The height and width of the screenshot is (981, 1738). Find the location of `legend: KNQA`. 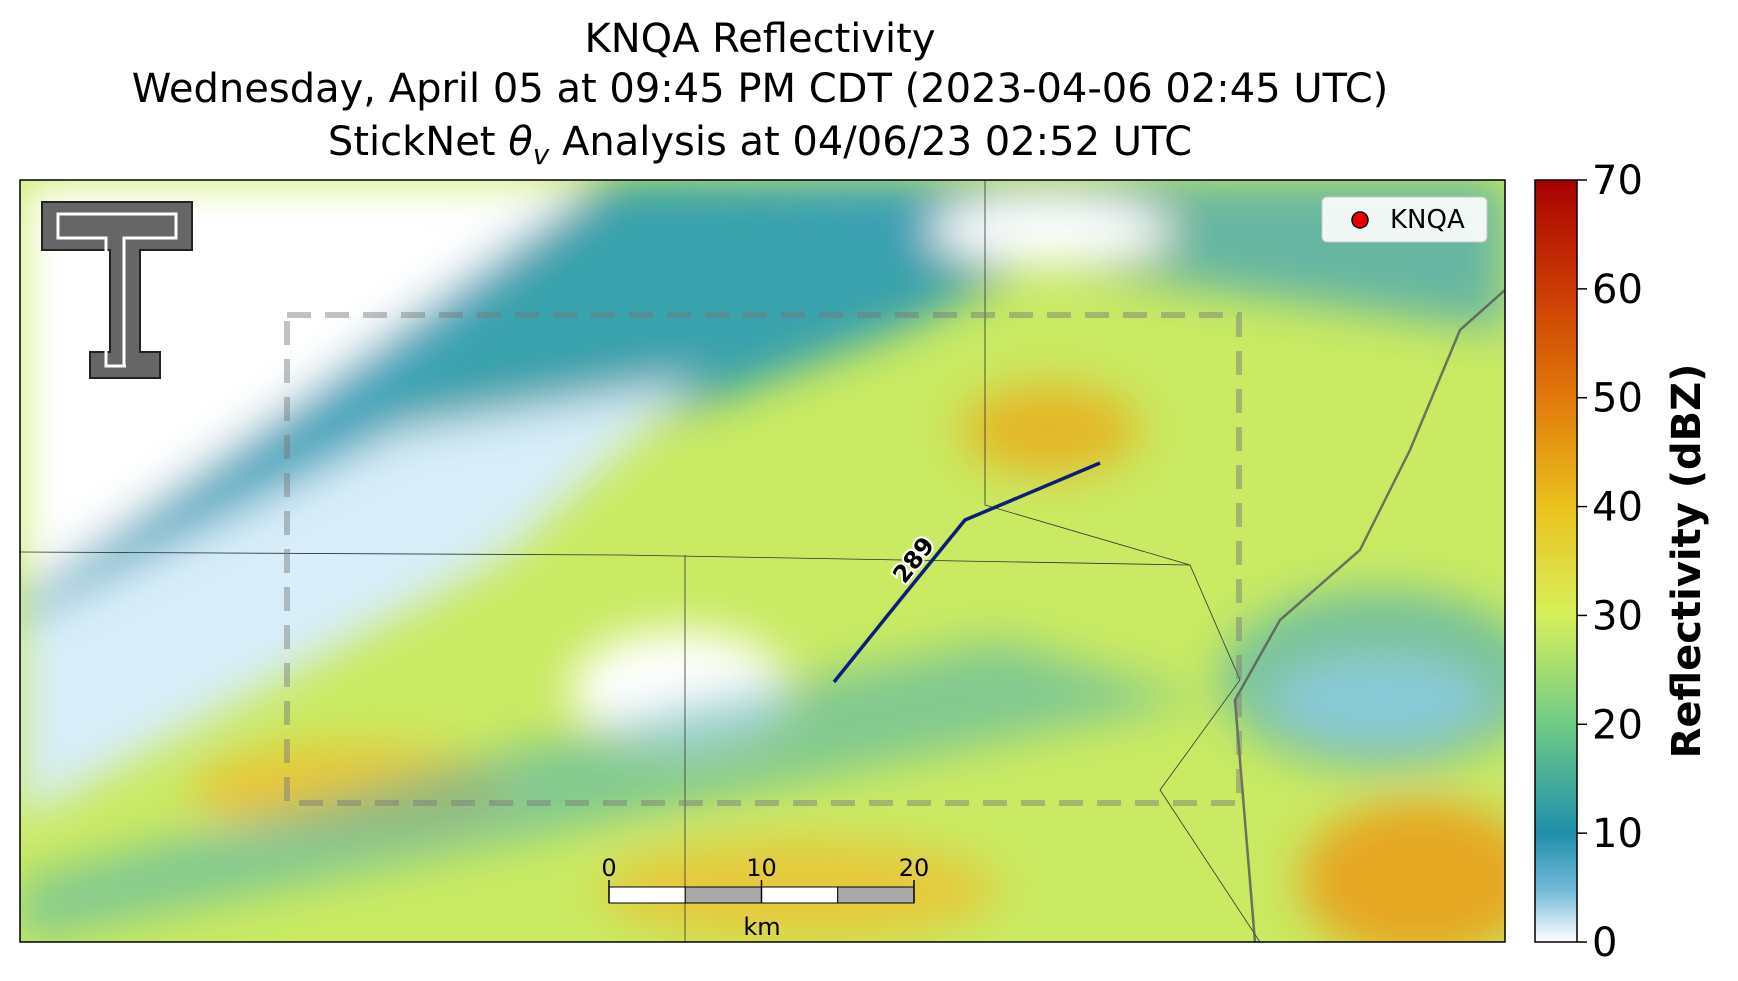

legend: KNQA is located at coordinates (1404, 219).